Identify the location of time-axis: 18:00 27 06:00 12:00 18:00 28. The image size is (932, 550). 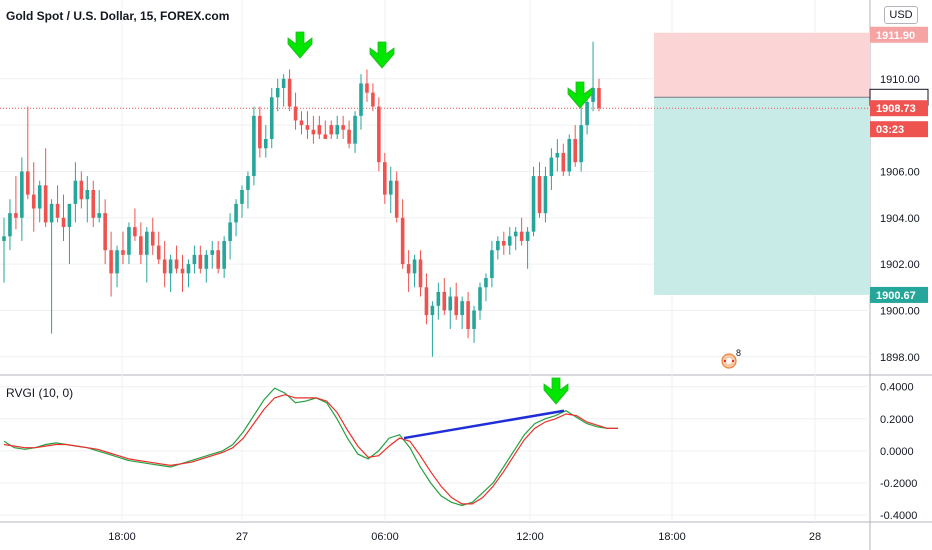
(464, 537).